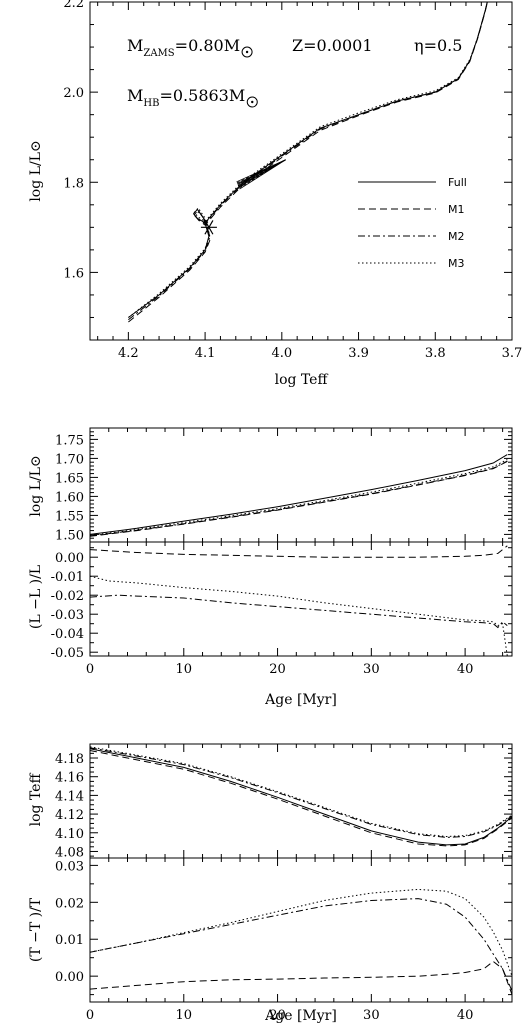  I want to click on y-tick-label: -0.01, so click(67, 577).